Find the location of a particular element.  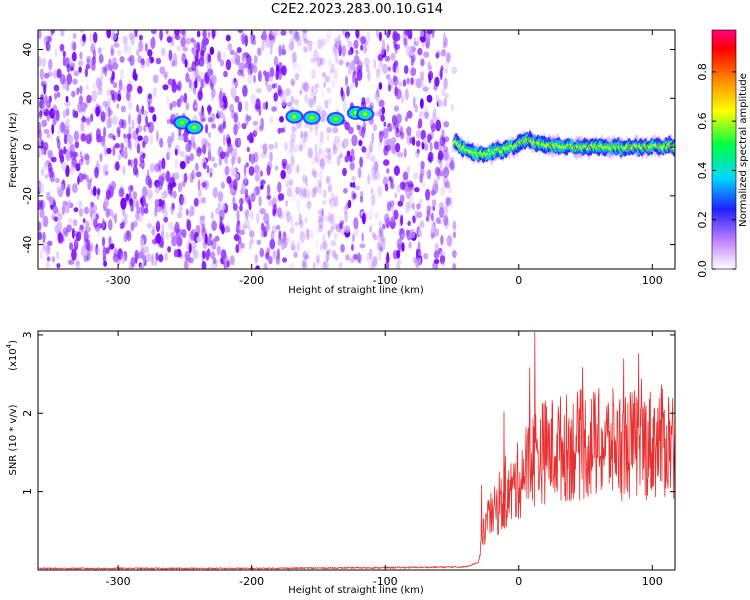

colorbar-tick-label: 0.6 is located at coordinates (702, 121).